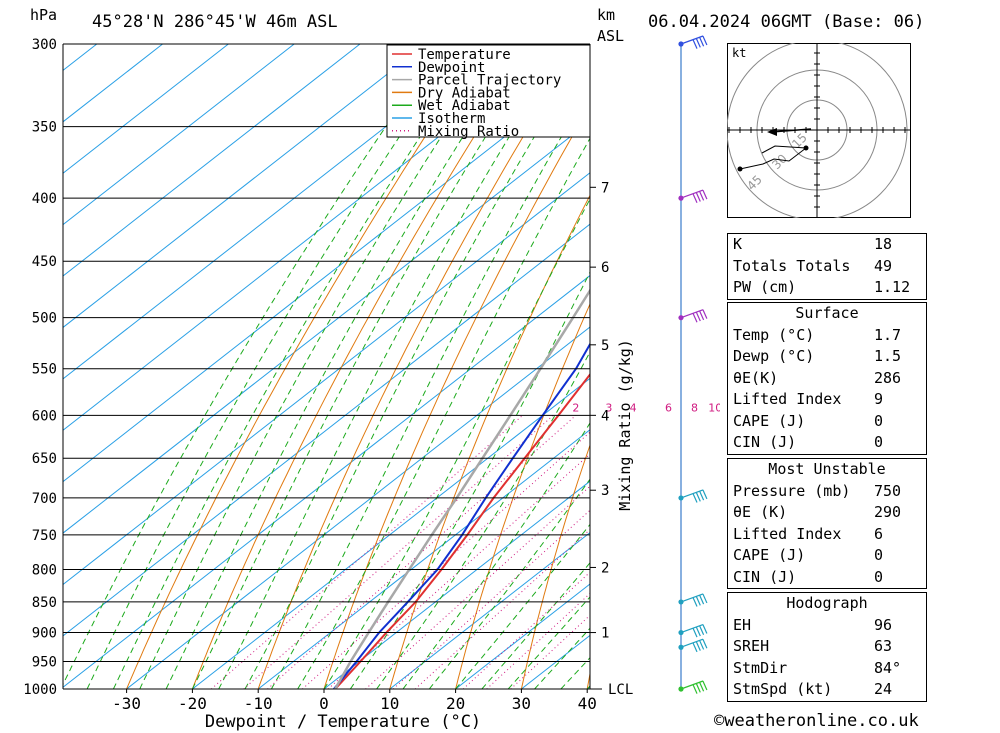 The width and height of the screenshot is (1000, 733). What do you see at coordinates (44, 199) in the screenshot?
I see `pressure-tick-label: 400` at bounding box center [44, 199].